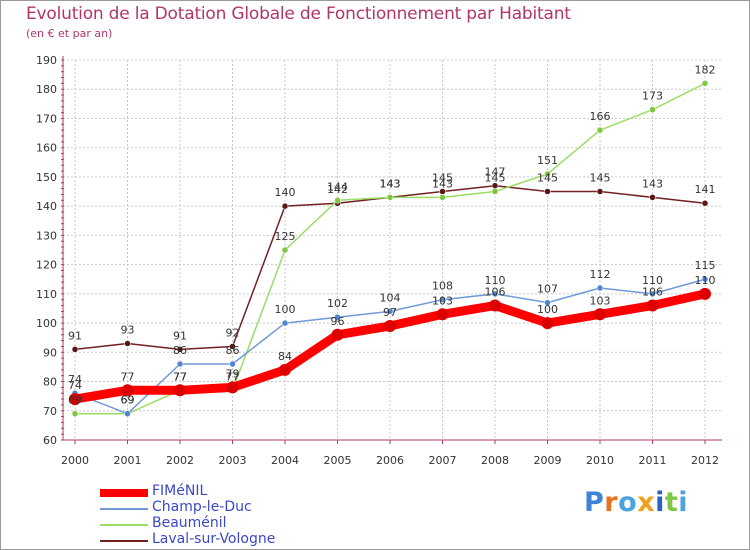 This screenshot has height=550, width=750. Describe the element at coordinates (390, 312) in the screenshot. I see `data-label-fim-nil-2006: 97` at that location.